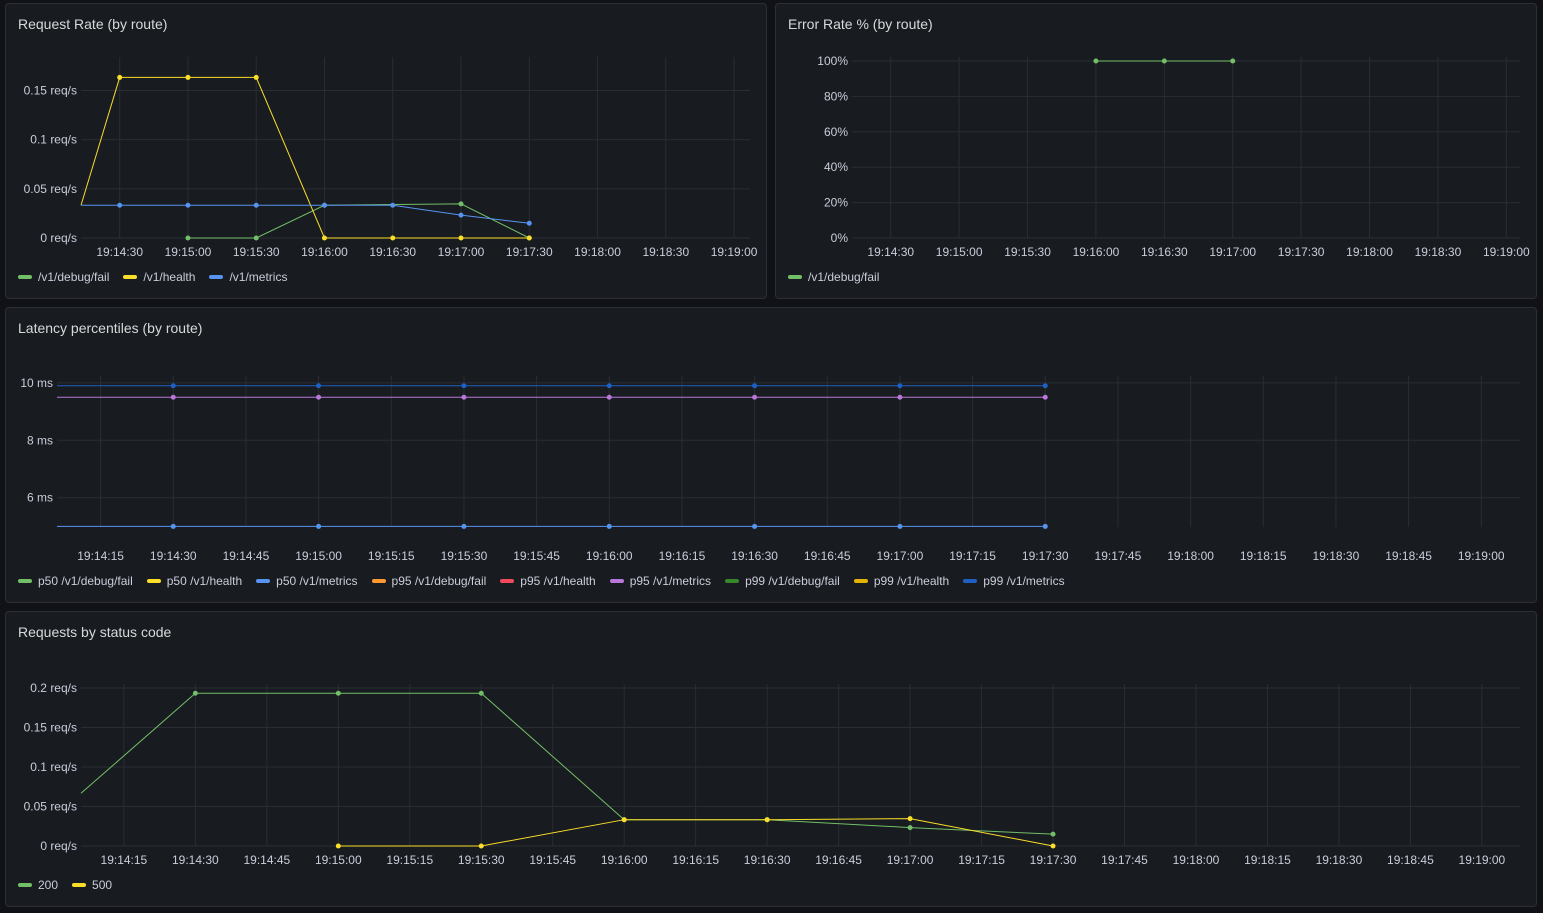 The height and width of the screenshot is (913, 1543). Describe the element at coordinates (159, 277) in the screenshot. I see `legend-item: /v1/health` at that location.